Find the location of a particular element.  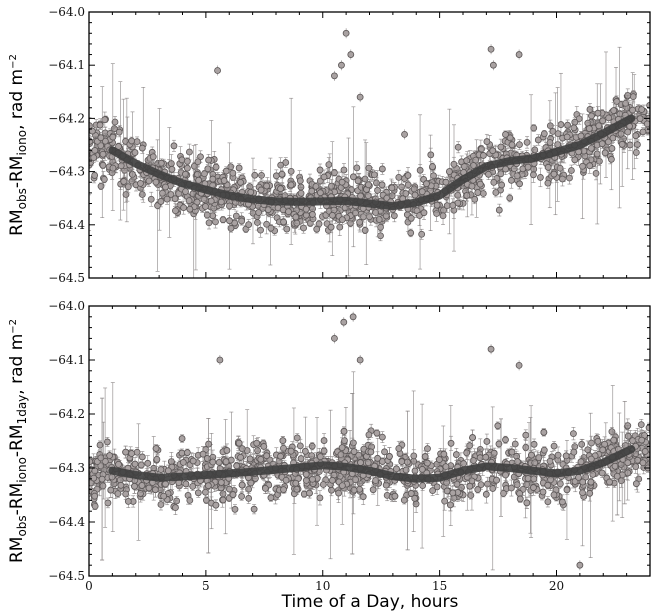

y-tick-label: −64.0 is located at coordinates (66, 12).